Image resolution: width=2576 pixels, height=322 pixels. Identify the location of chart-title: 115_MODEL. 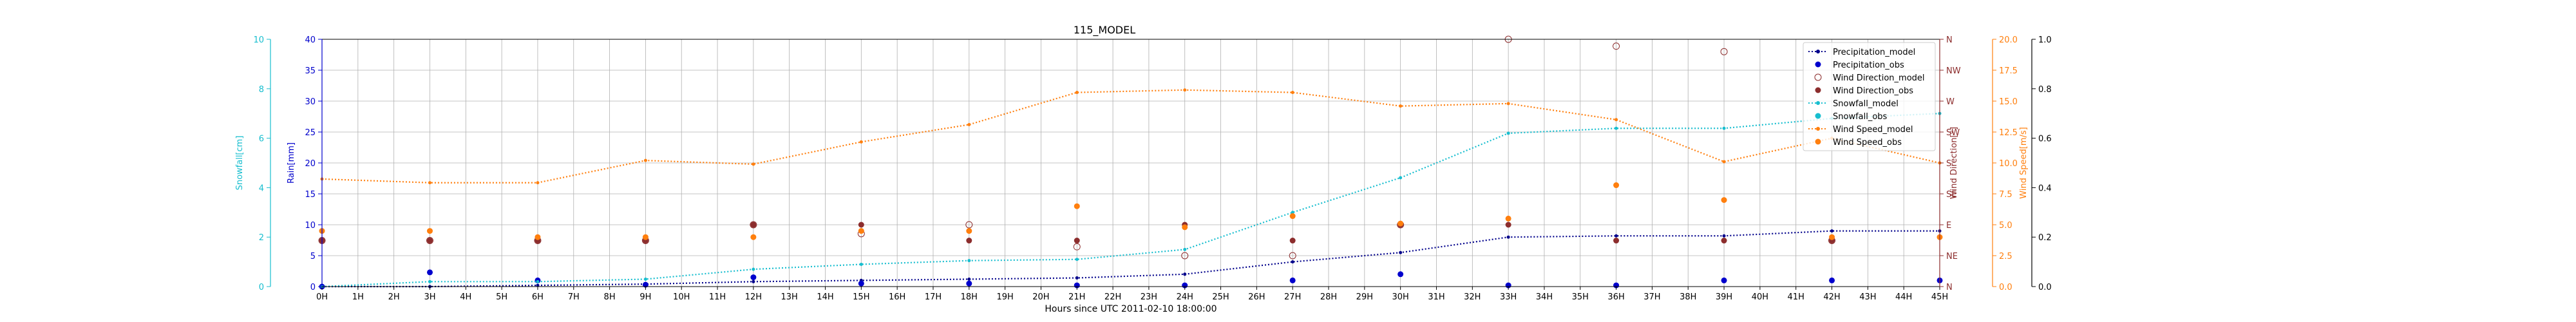
(1104, 30).